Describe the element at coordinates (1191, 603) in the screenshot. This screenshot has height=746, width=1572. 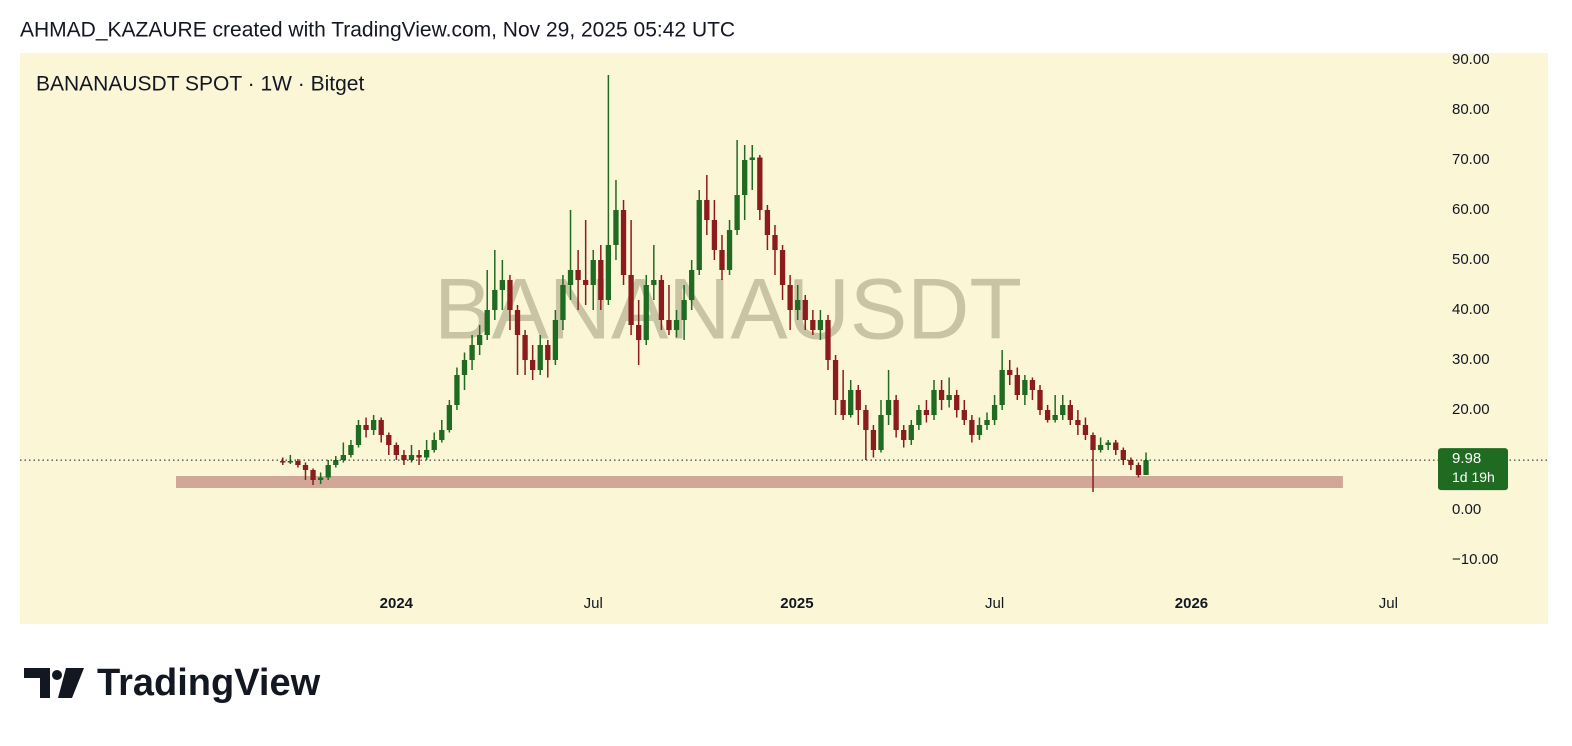
I see `x-tick-label: 2026` at that location.